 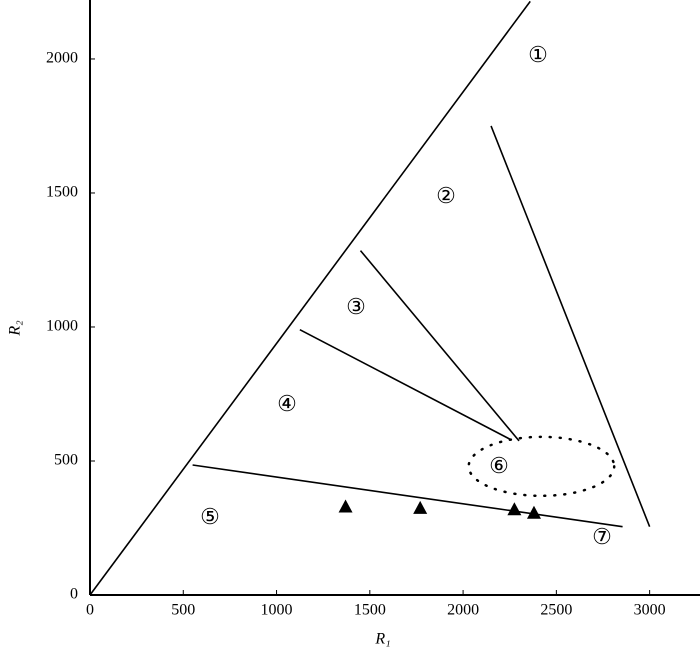 I want to click on y-tick-label: 1500, so click(x=62, y=192).